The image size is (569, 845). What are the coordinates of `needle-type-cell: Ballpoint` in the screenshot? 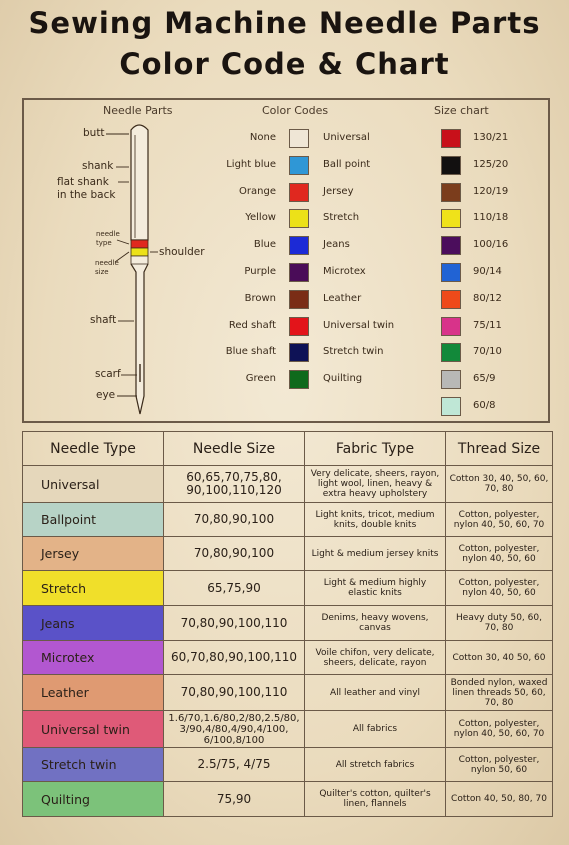 It's located at (93, 519).